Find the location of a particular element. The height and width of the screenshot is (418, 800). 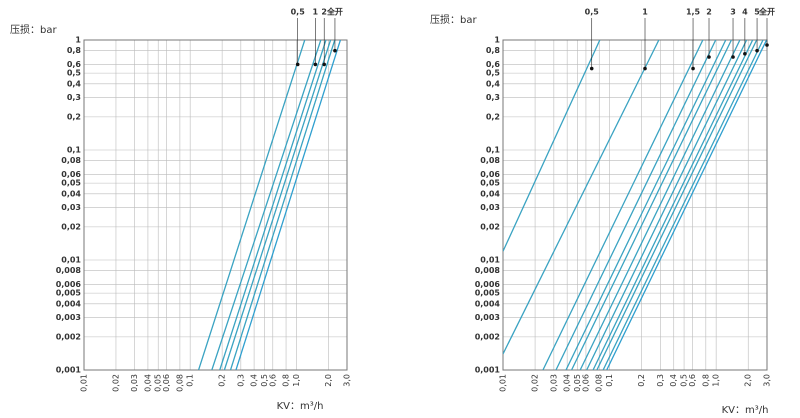

y-tick-label: 0,08 is located at coordinates (490, 160).